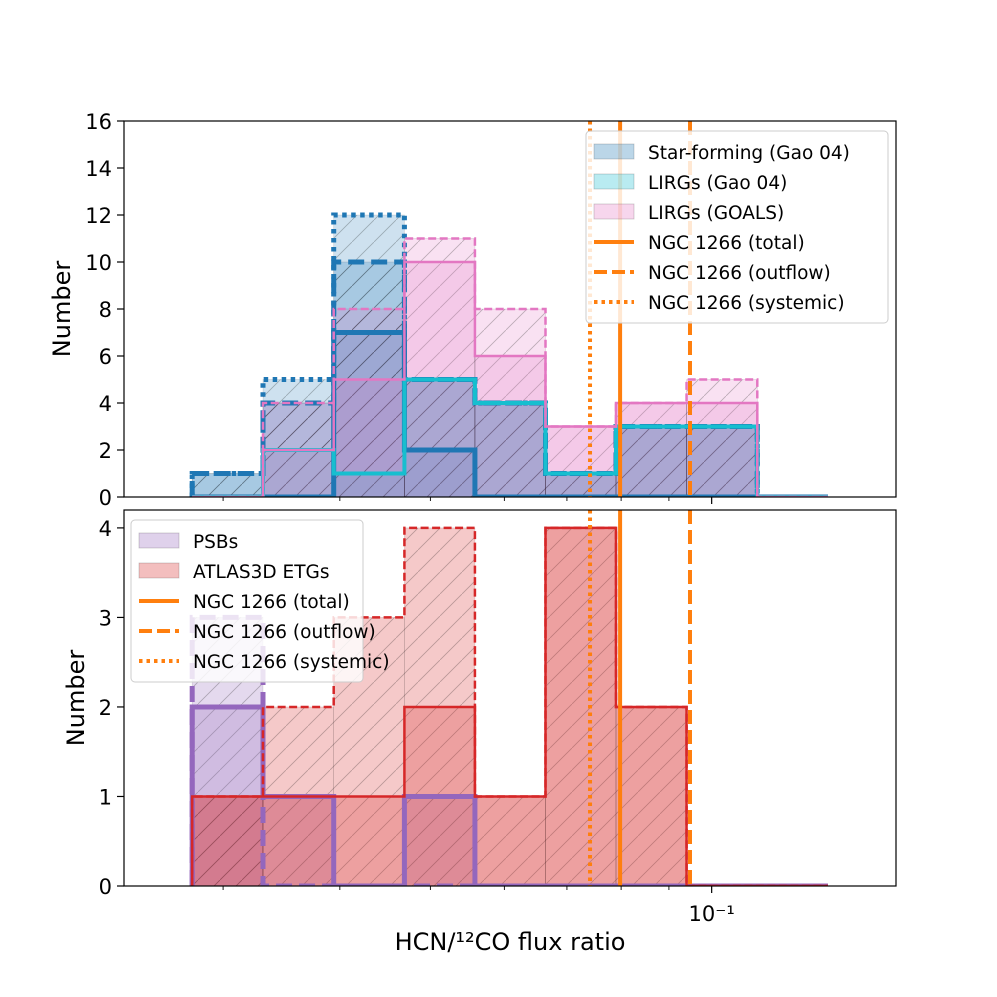 The height and width of the screenshot is (997, 997). Describe the element at coordinates (98, 122) in the screenshot. I see `y-tick-label: 16` at that location.